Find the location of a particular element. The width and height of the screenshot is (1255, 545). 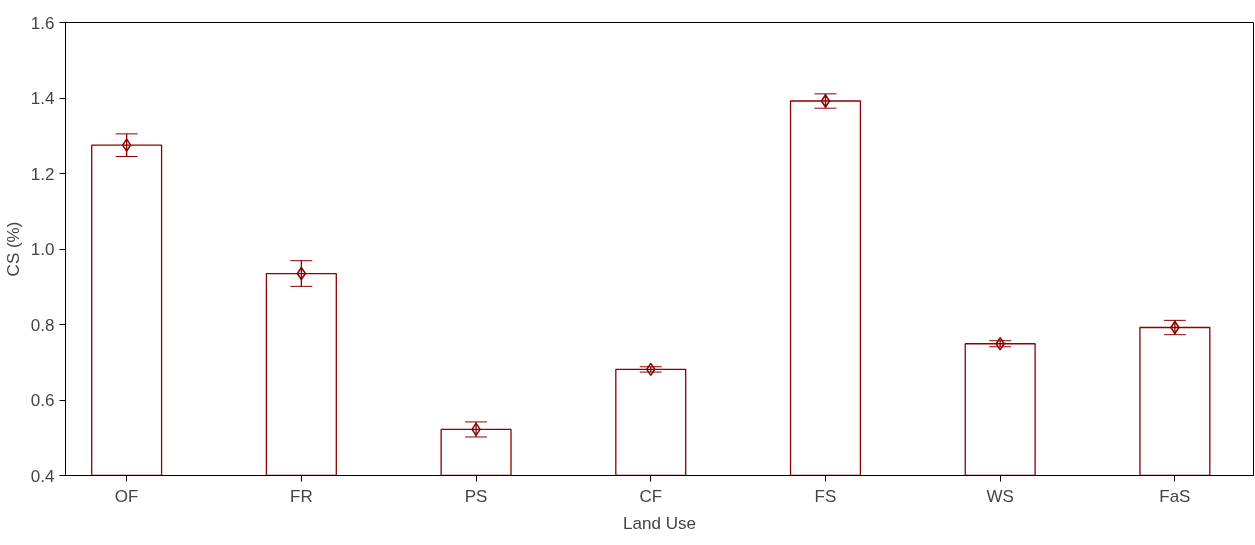

y-tick-label: 1.6 is located at coordinates (42, 23).